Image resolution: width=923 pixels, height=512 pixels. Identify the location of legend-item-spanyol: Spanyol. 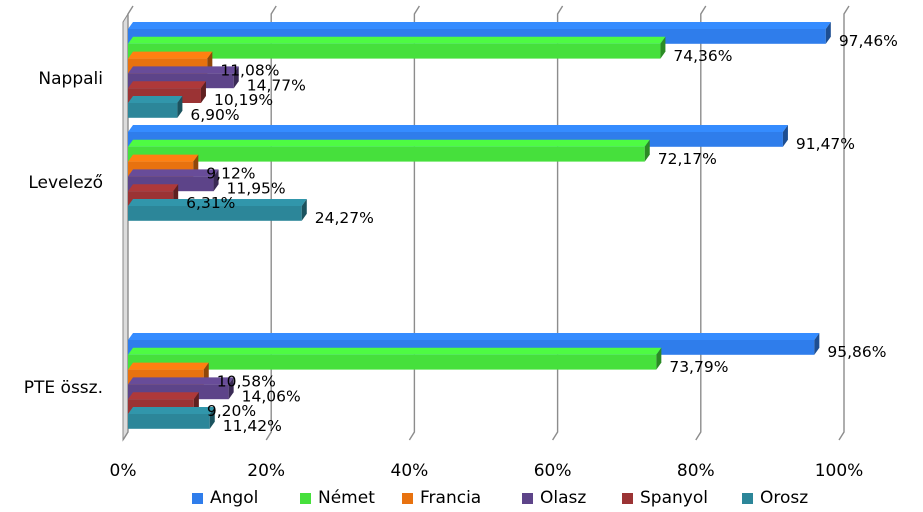
(665, 498).